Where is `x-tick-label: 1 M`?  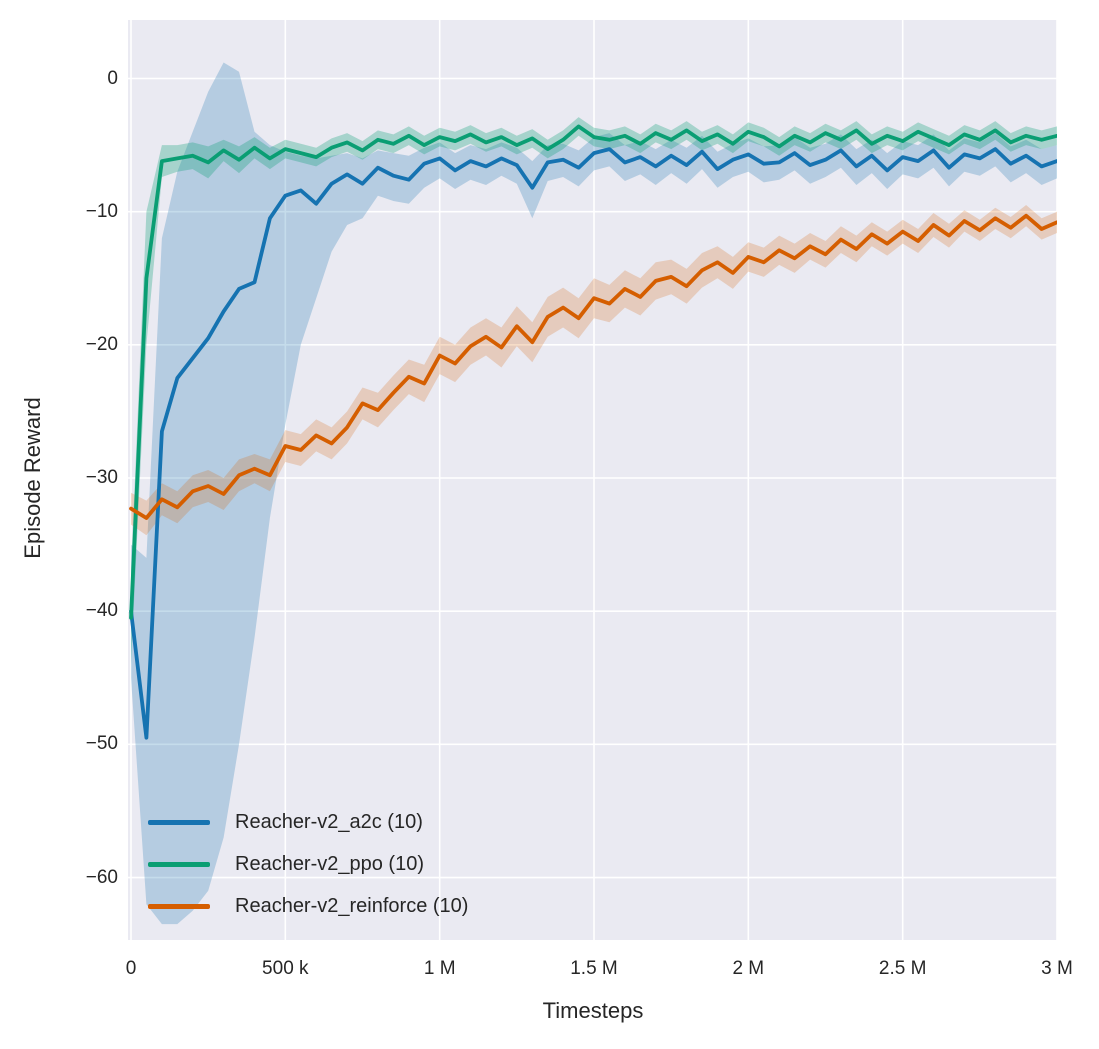 x-tick-label: 1 M is located at coordinates (439, 968).